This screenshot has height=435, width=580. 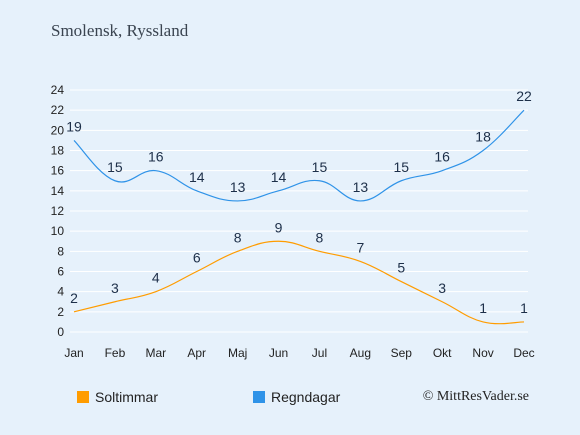 I want to click on y-tick-label: 8, so click(x=60, y=251).